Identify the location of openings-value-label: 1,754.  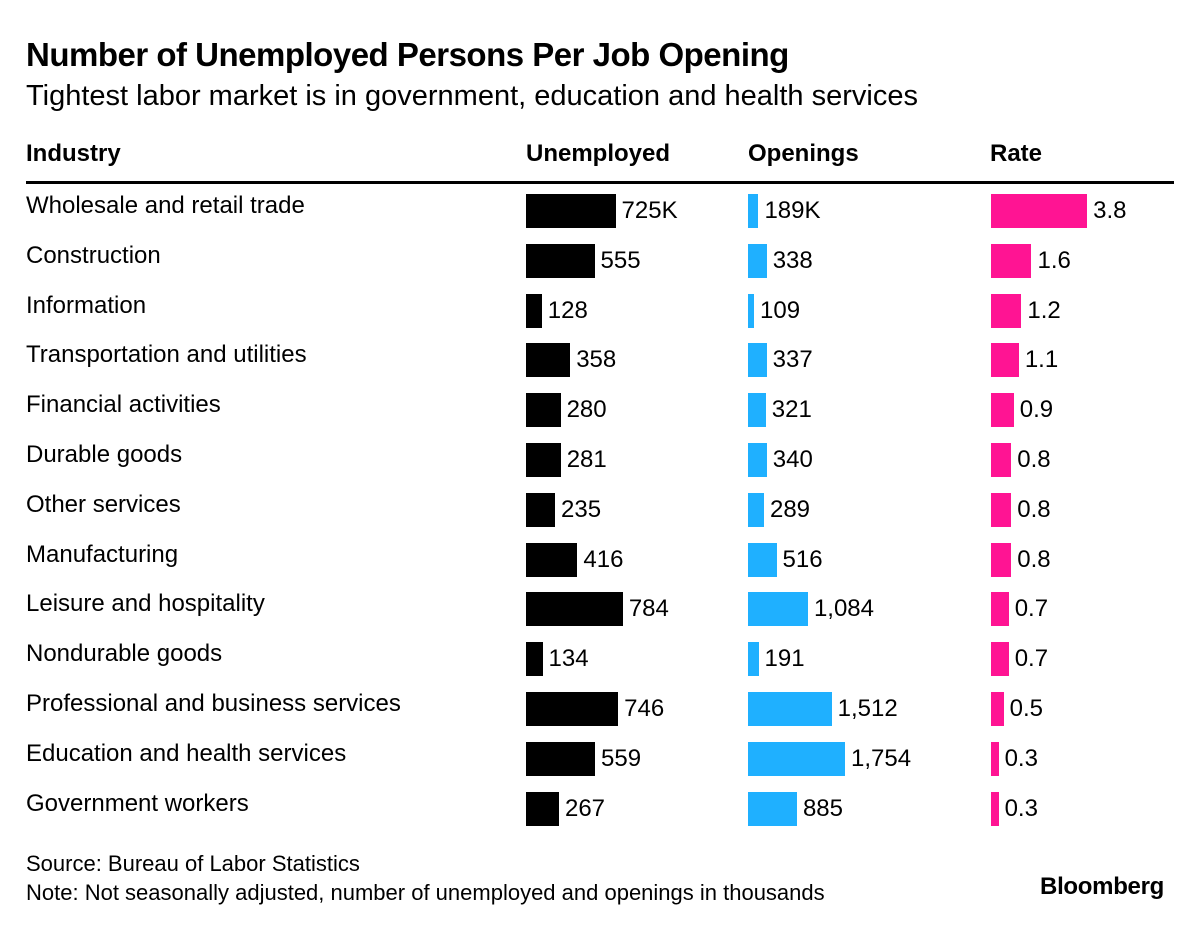
(881, 758).